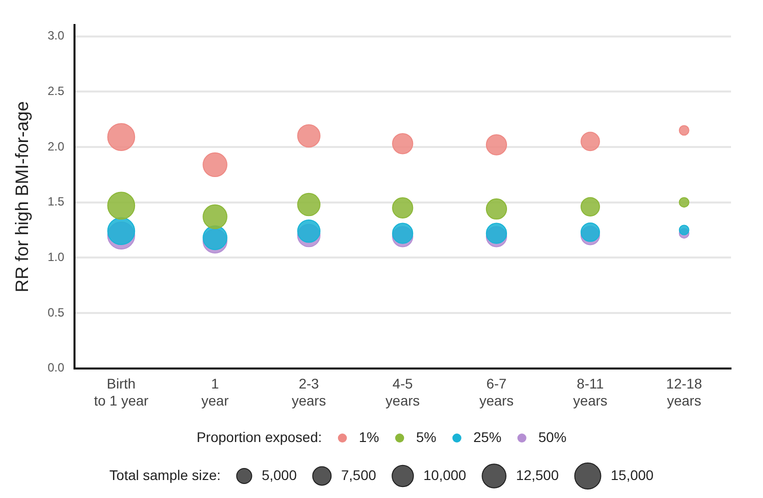 Image resolution: width=763 pixels, height=498 pixels. What do you see at coordinates (487, 436) in the screenshot?
I see `legend-label: 25%` at bounding box center [487, 436].